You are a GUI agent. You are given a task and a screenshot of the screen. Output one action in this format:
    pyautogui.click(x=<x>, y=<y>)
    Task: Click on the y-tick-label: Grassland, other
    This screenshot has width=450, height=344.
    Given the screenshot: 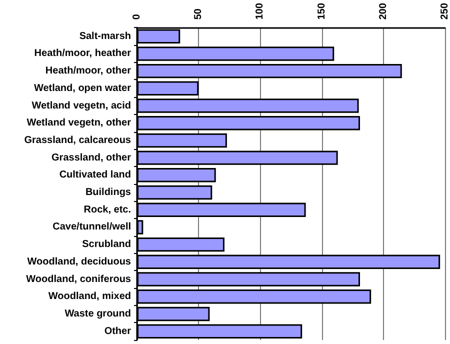 What is the action you would take?
    pyautogui.click(x=92, y=158)
    